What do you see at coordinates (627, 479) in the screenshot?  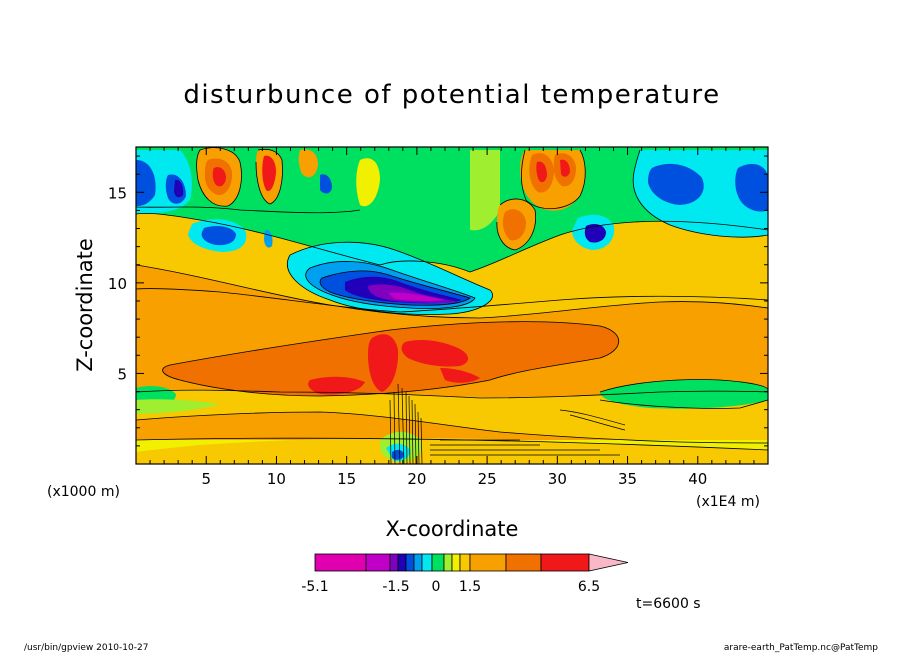 I see `x-tick-label: 35` at bounding box center [627, 479].